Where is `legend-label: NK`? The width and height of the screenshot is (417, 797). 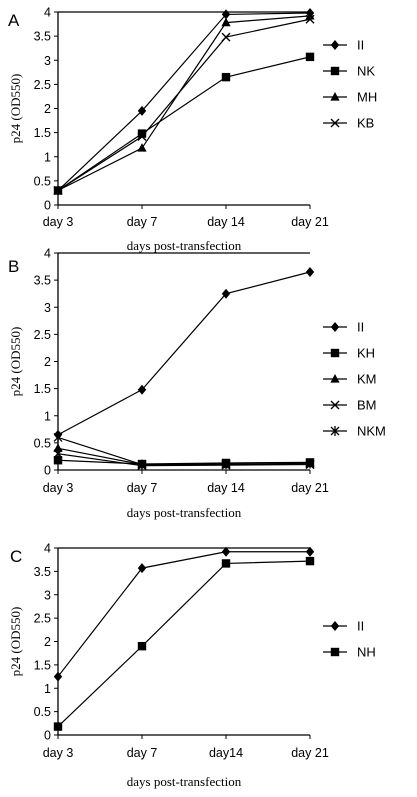
legend-label: NK is located at coordinates (366, 71).